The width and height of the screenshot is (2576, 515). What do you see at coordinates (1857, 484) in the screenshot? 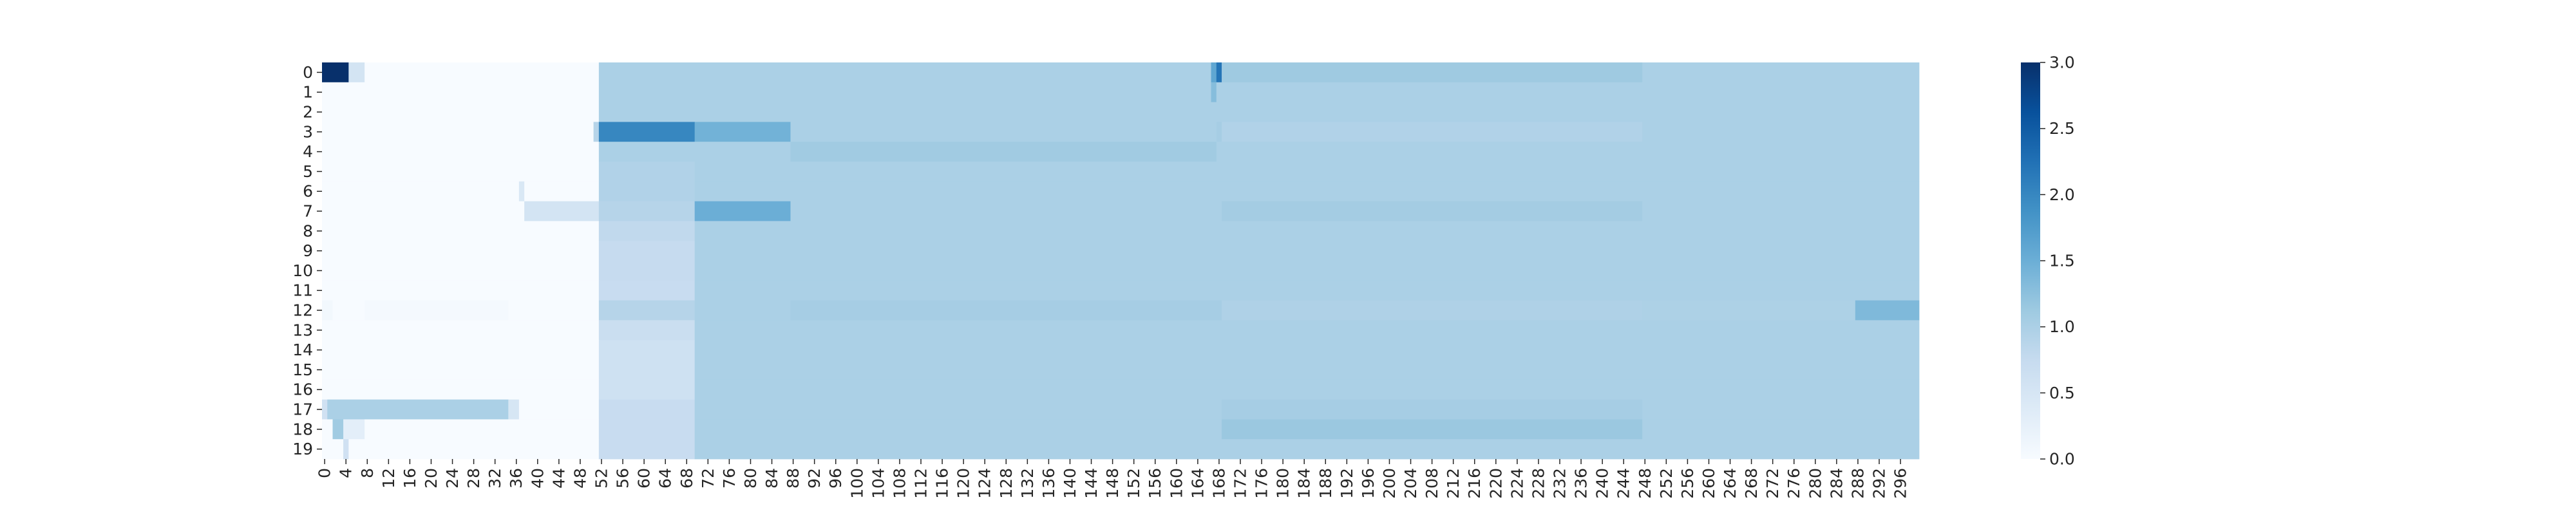
I see `x-tick-label: 288` at bounding box center [1857, 484].